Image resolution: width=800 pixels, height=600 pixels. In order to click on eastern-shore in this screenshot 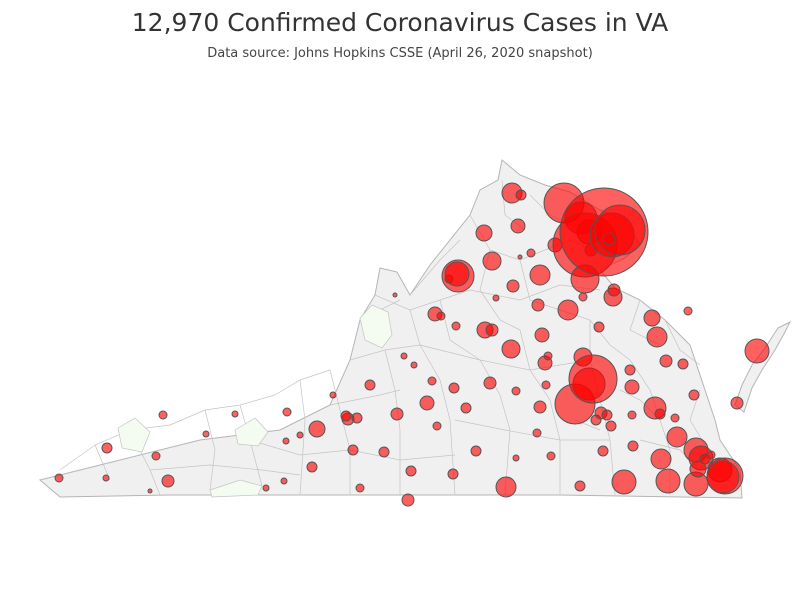, I will do `click(763, 366)`.